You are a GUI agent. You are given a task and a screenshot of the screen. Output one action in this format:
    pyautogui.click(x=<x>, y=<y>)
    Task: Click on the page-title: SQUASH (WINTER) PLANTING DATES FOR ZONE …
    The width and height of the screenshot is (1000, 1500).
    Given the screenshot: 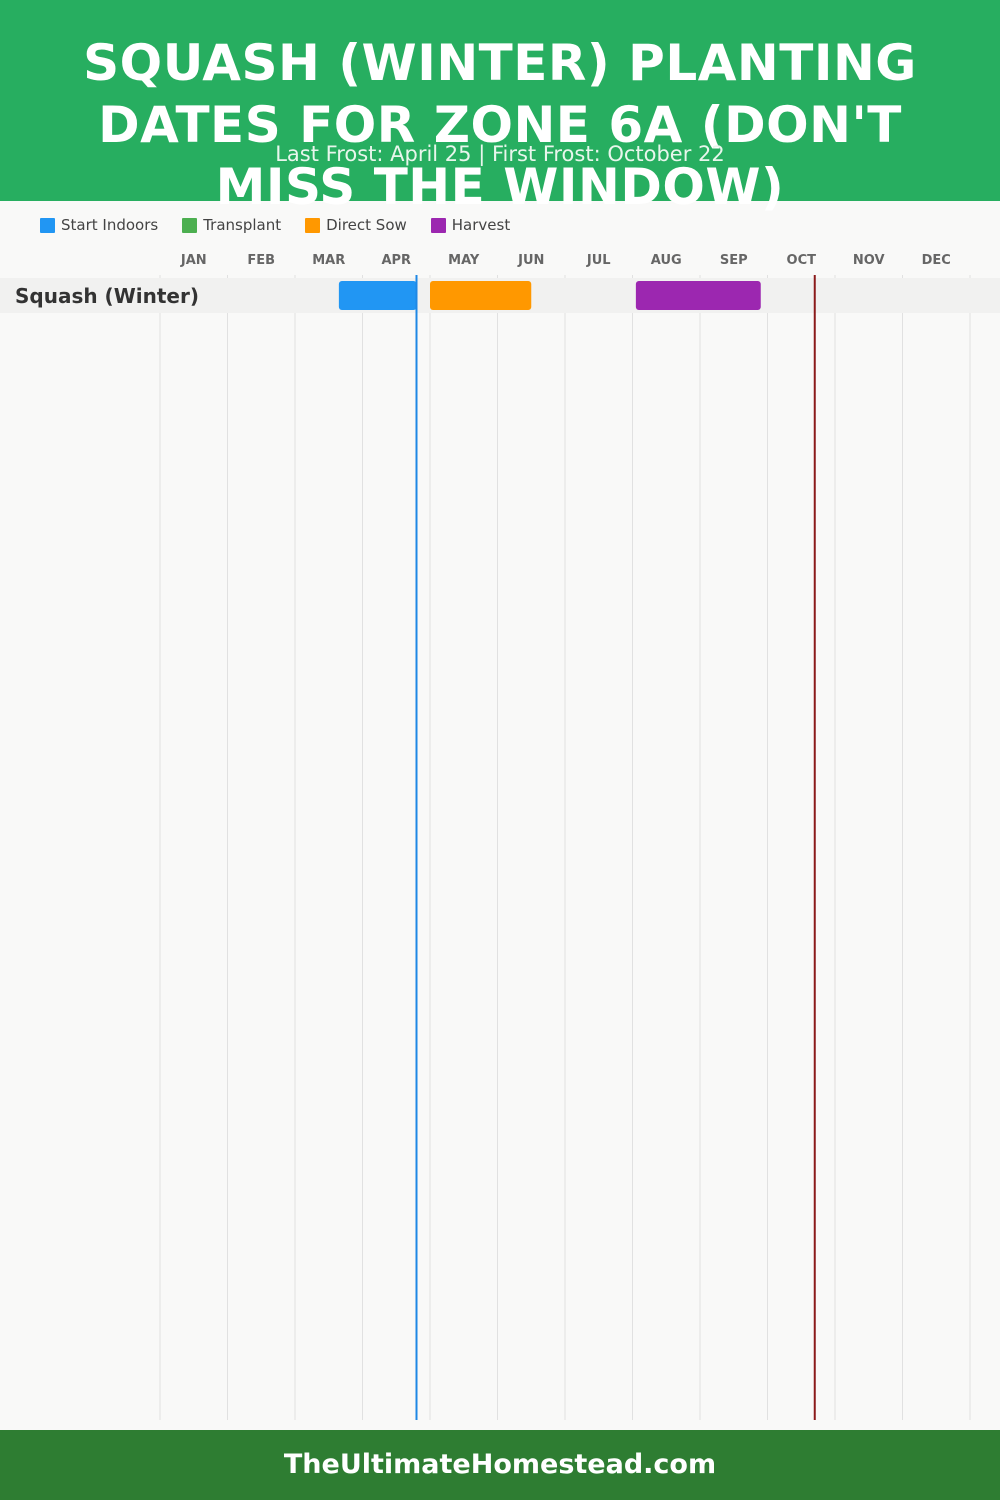 What is the action you would take?
    pyautogui.click(x=500, y=125)
    